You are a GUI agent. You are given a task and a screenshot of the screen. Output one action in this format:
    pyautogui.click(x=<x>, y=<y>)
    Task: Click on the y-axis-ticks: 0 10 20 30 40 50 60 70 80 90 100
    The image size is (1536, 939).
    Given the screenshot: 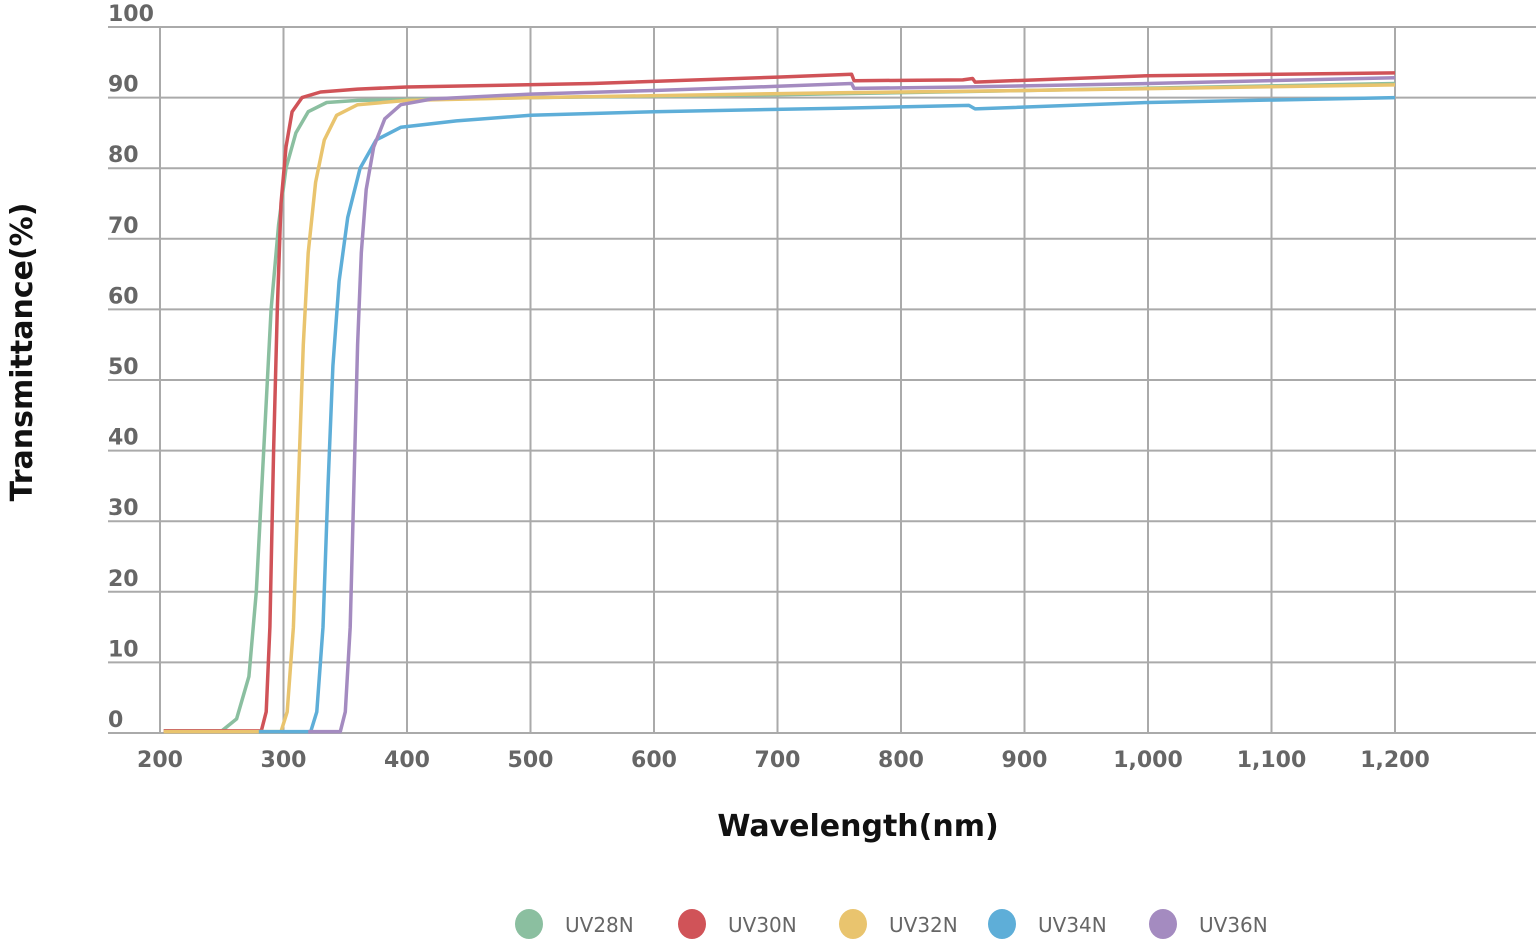 What is the action you would take?
    pyautogui.click(x=131, y=367)
    